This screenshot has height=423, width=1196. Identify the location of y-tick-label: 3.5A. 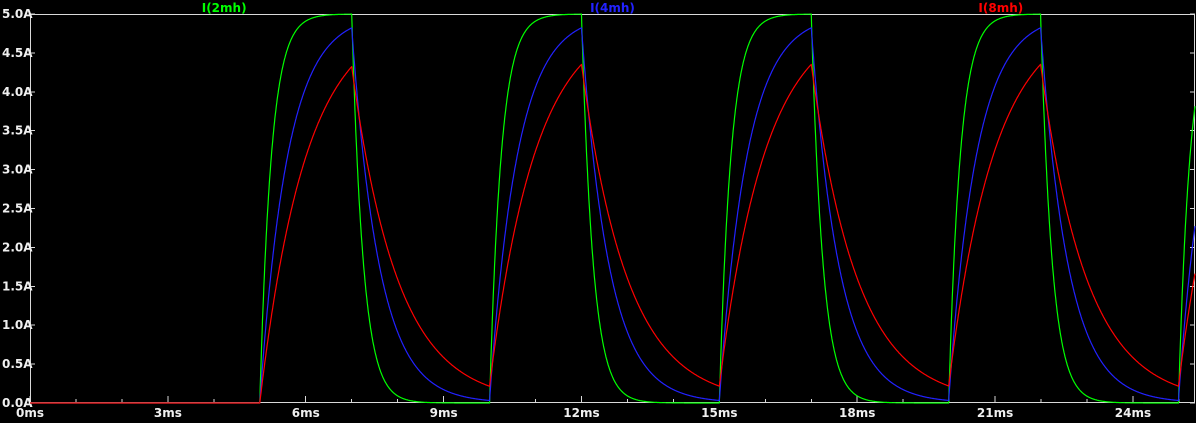
(17, 131).